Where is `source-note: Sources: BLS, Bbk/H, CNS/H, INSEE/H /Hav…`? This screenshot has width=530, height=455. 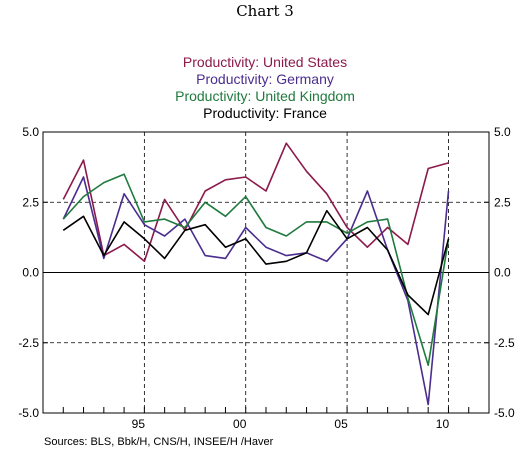 source-note: Sources: BLS, Bbk/H, CNS/H, INSEE/H /Hav… is located at coordinates (159, 442).